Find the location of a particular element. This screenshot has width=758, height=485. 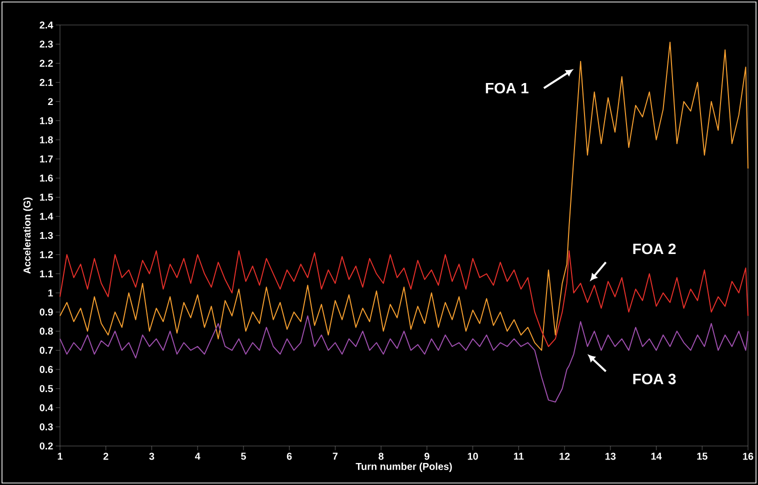

x-tick-label: 14 is located at coordinates (656, 456).